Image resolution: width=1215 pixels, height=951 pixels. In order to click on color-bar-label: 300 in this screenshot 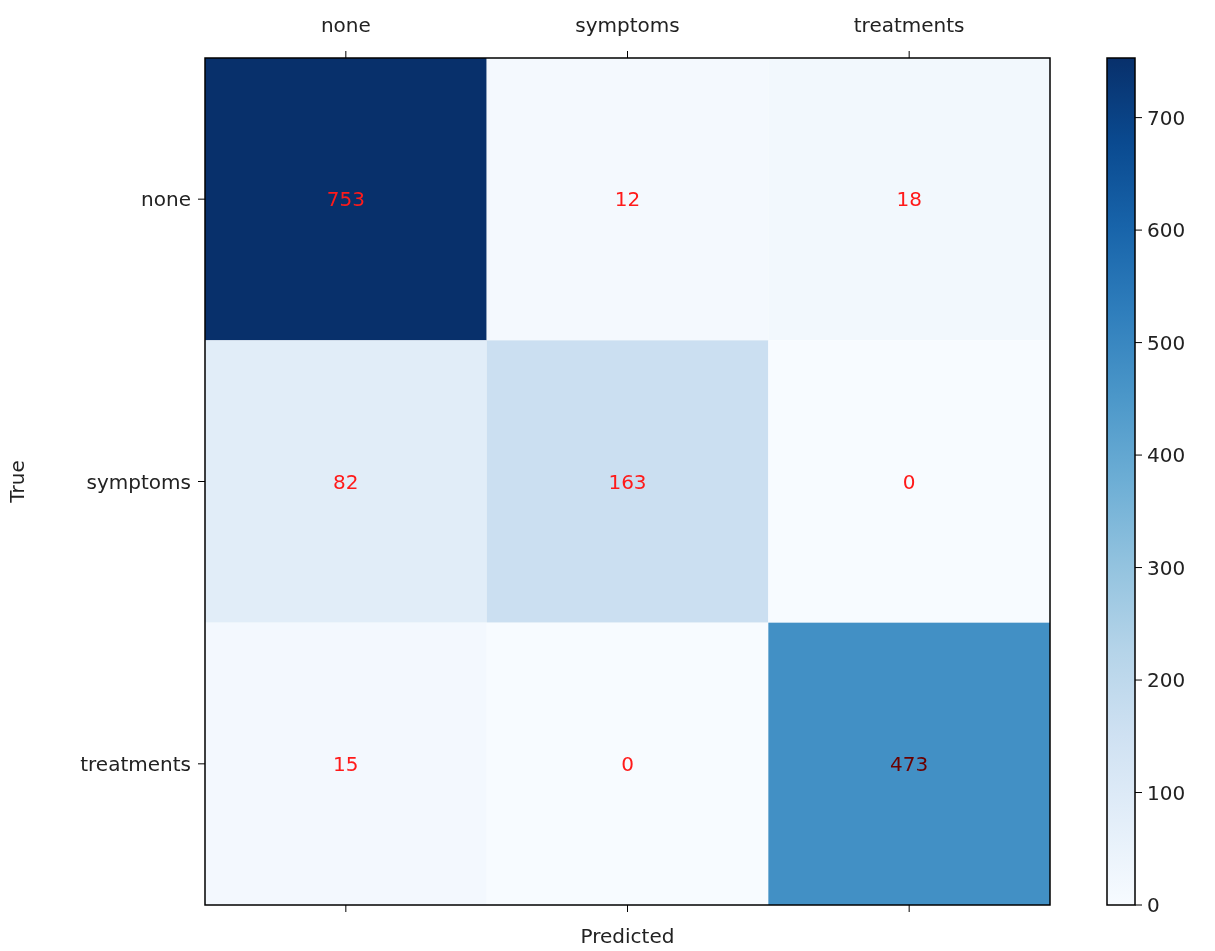, I will do `click(1166, 567)`.